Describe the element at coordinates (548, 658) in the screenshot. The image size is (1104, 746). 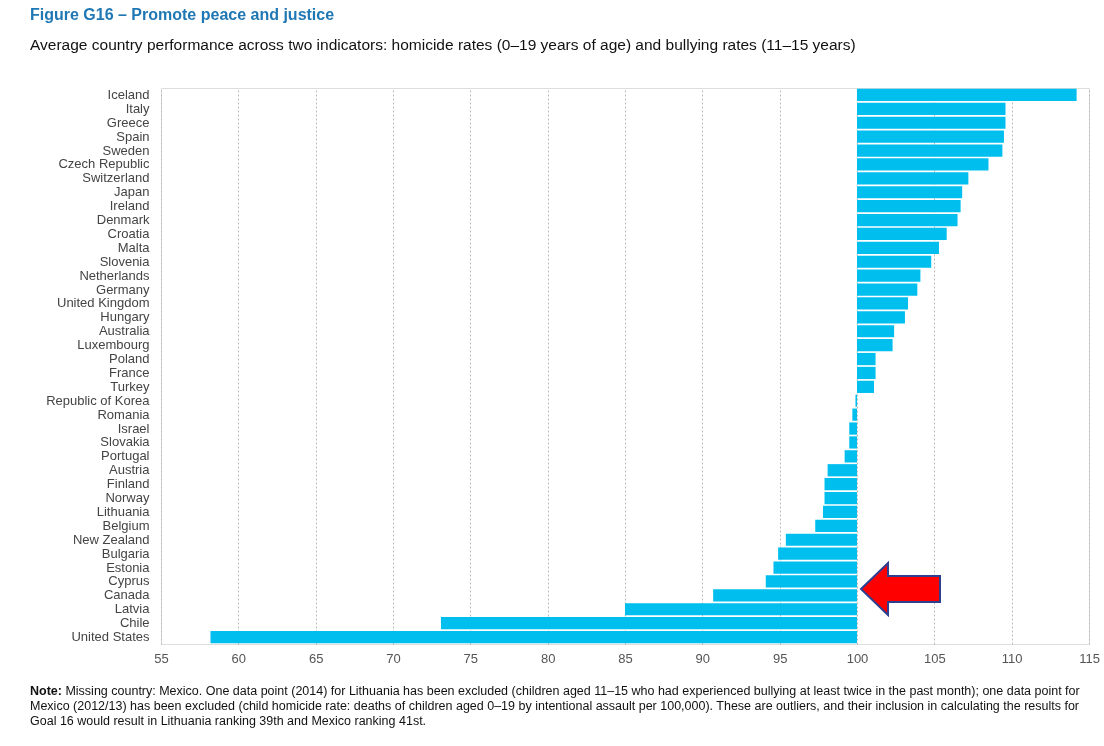
I see `x-tick-label: 80` at that location.